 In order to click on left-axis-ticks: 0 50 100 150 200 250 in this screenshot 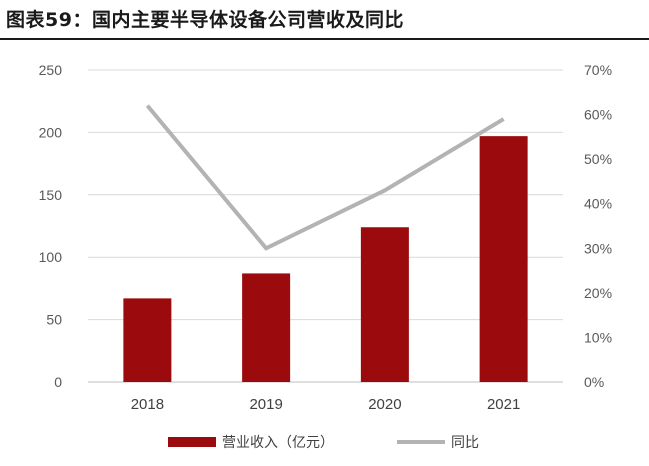, I will do `click(51, 226)`.